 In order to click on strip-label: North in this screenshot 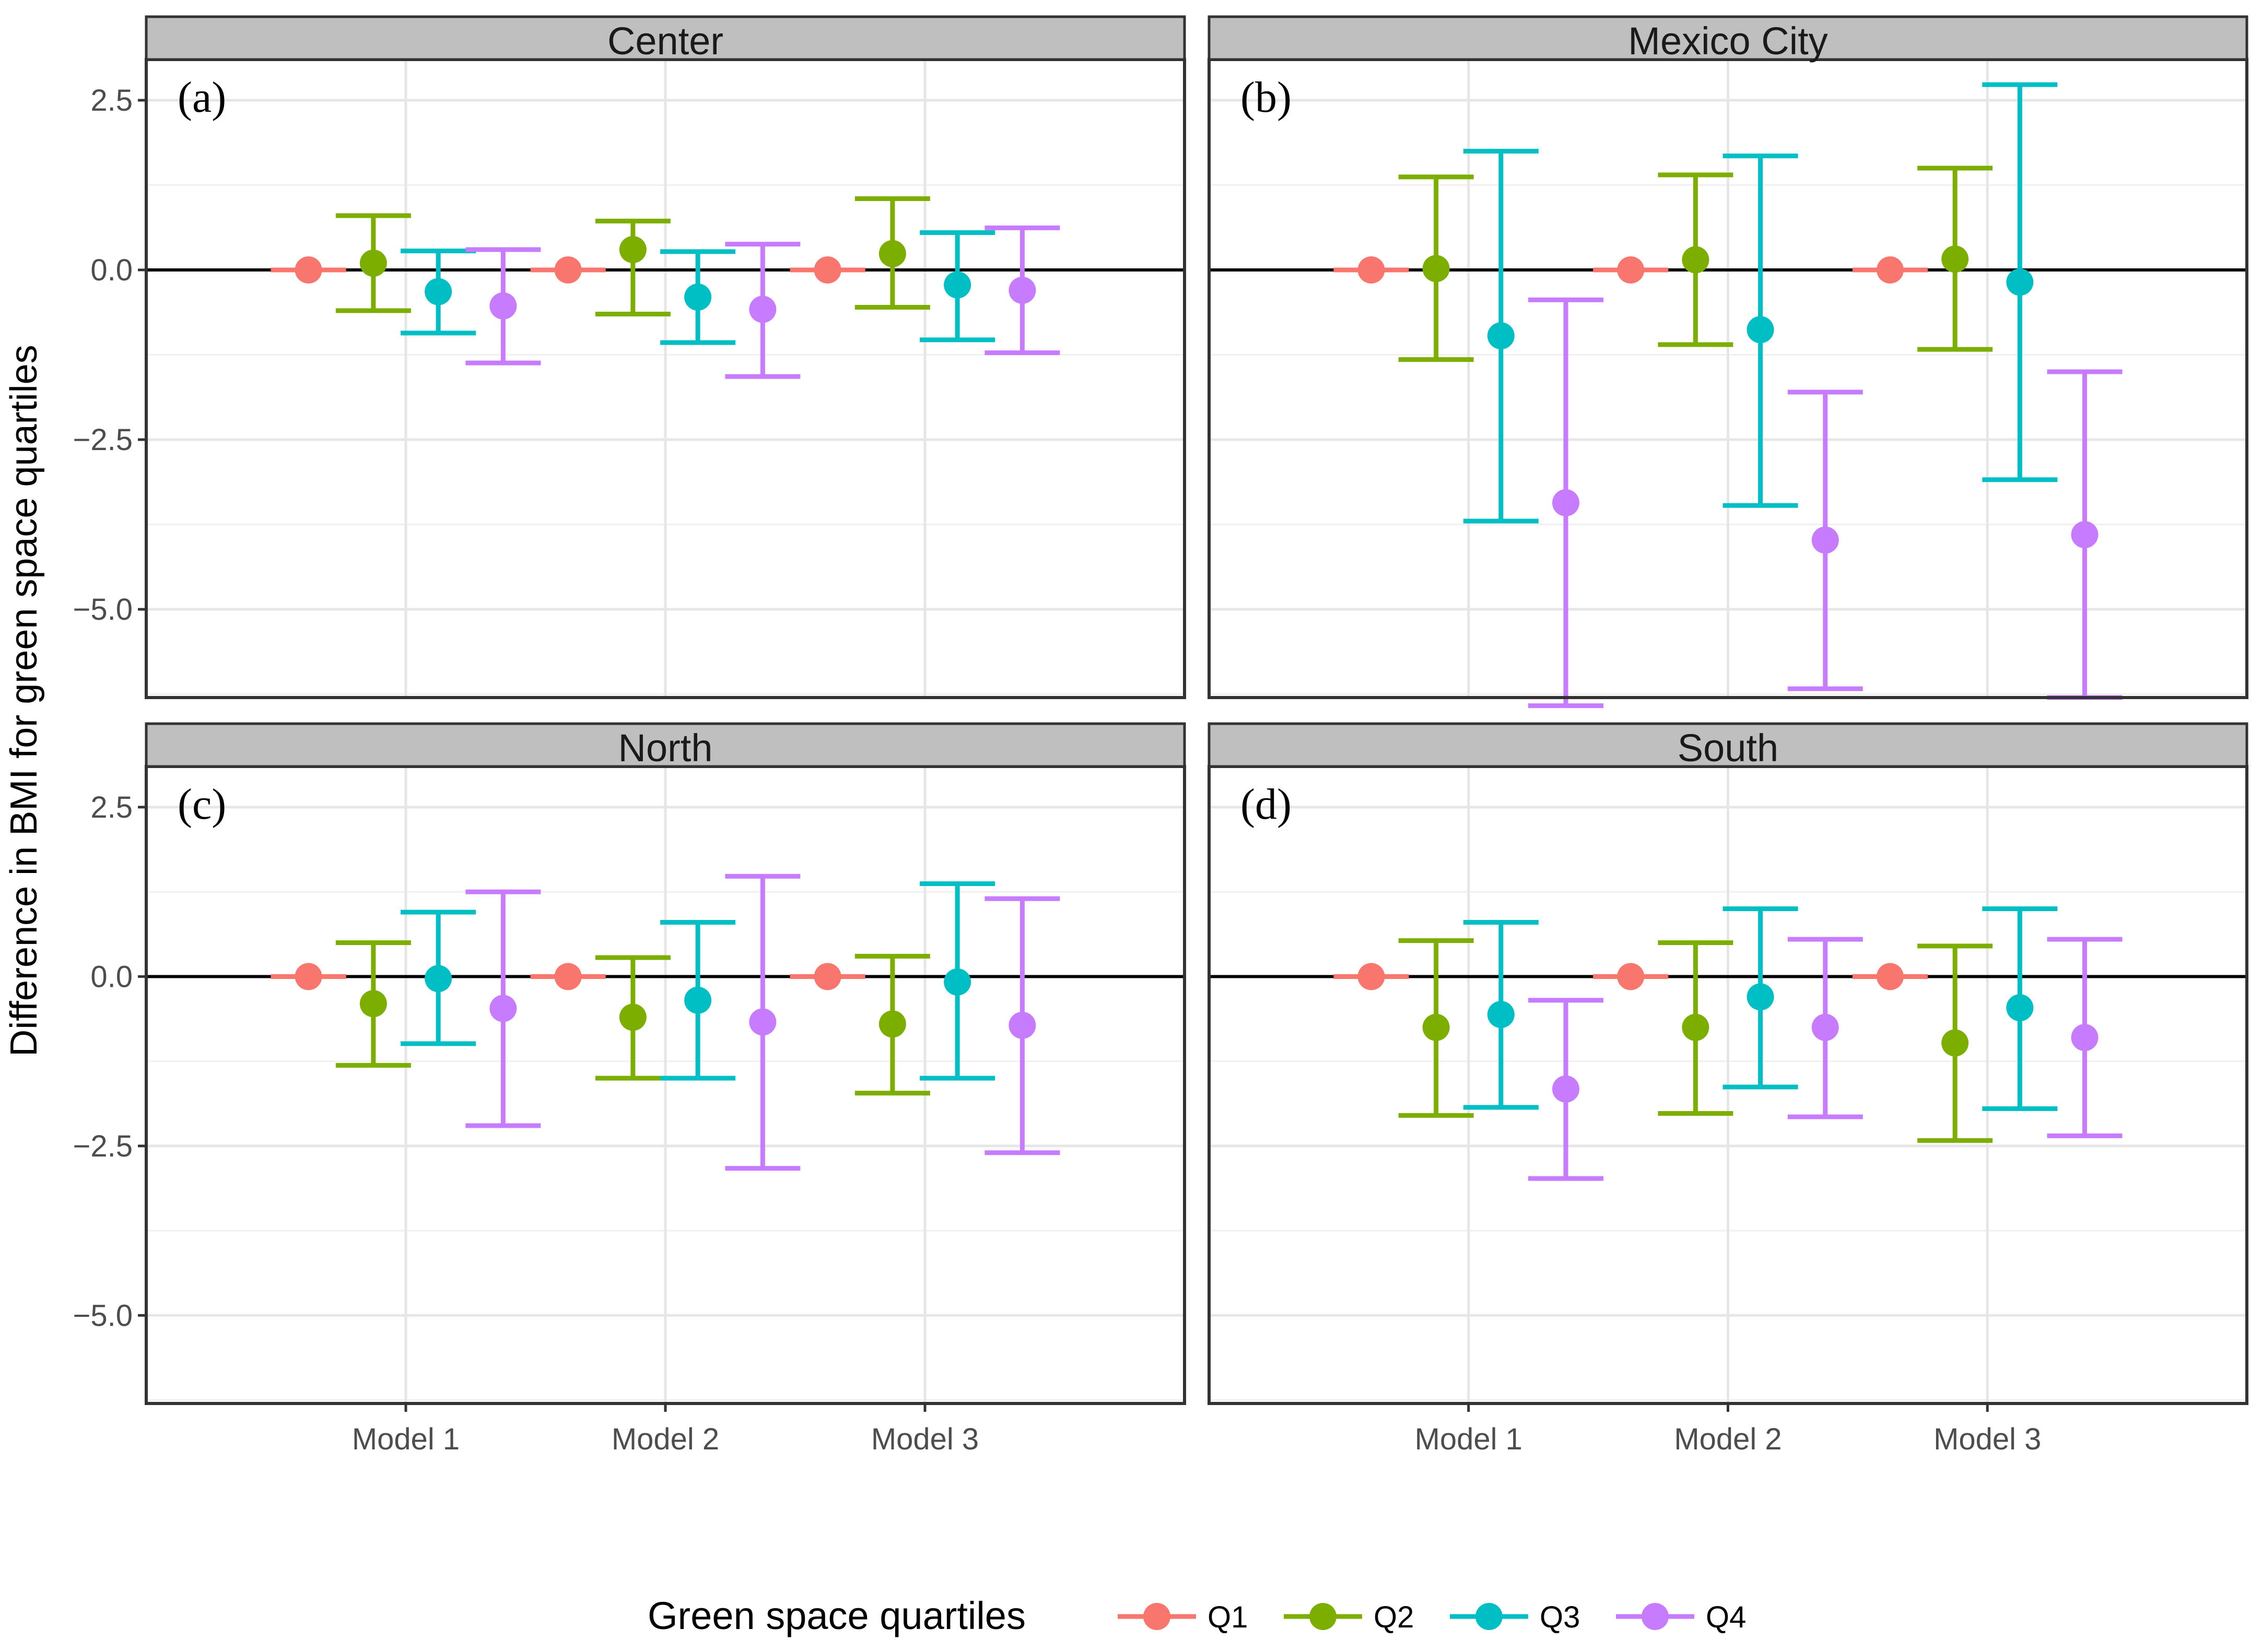, I will do `click(665, 748)`.